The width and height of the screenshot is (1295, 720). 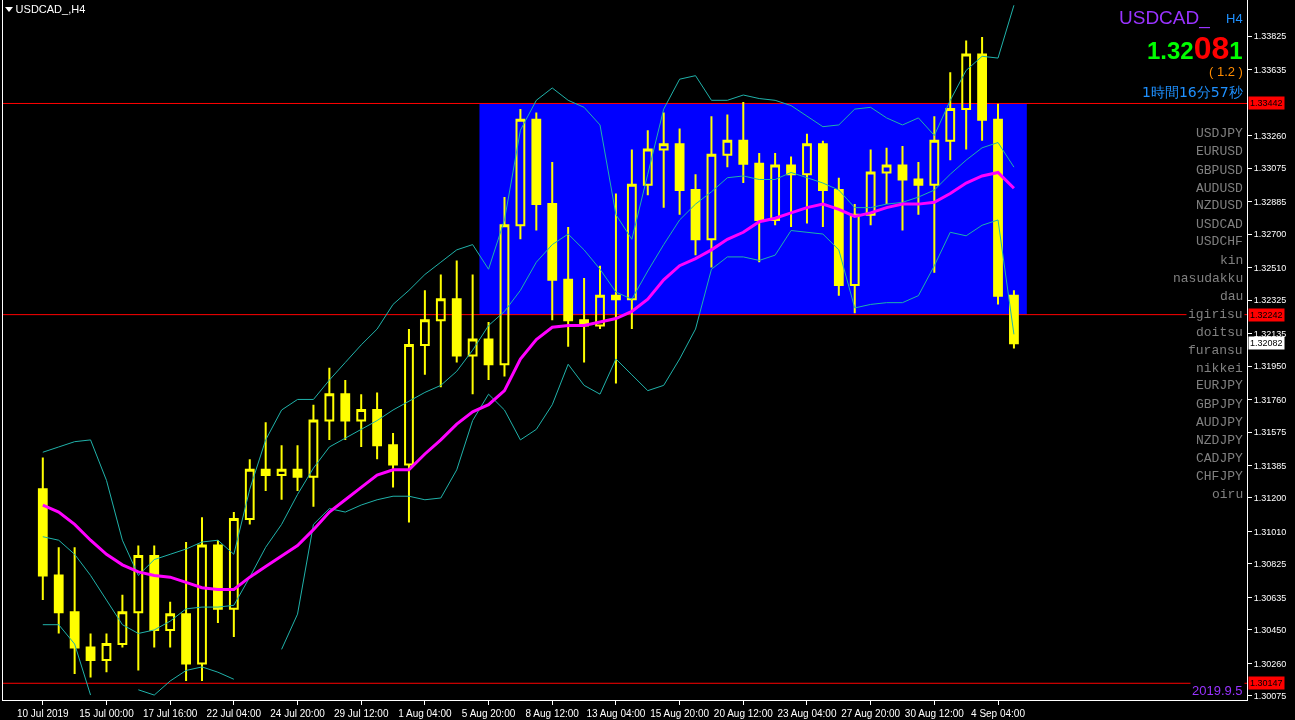 What do you see at coordinates (1270, 135) in the screenshot?
I see `y-tick-label: 1.33260` at bounding box center [1270, 135].